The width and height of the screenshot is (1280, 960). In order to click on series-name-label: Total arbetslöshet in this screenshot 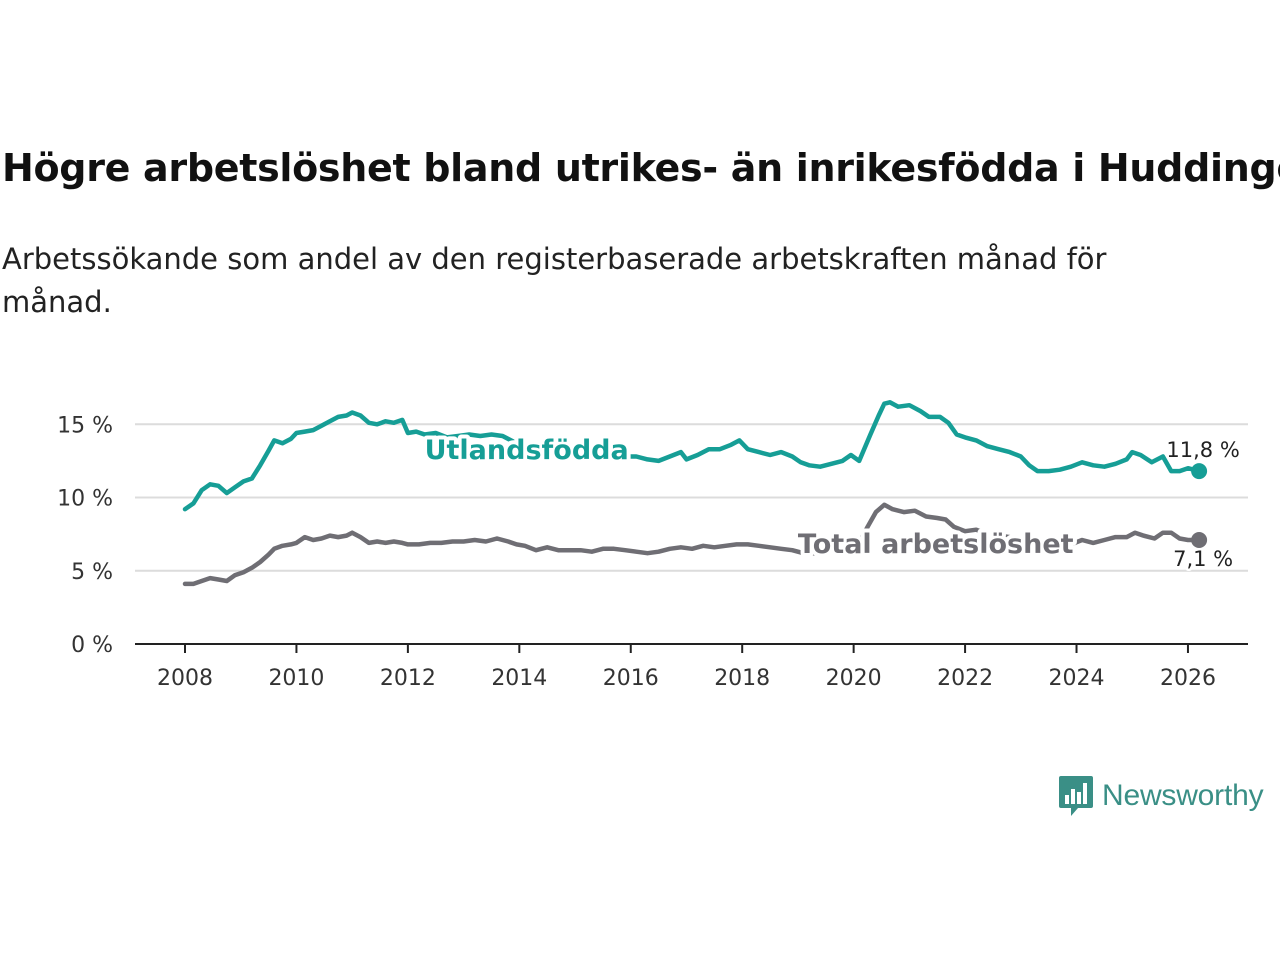, I will do `click(936, 544)`.